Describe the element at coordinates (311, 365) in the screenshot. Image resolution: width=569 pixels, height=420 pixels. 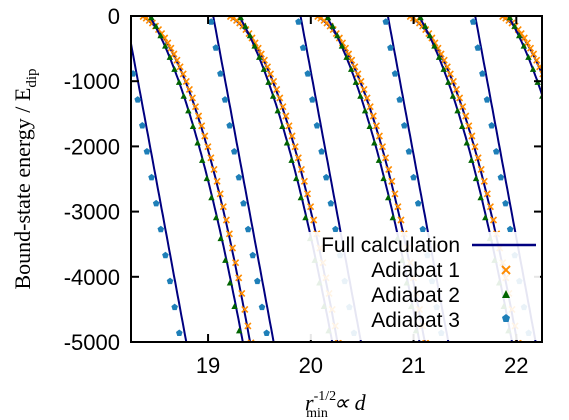
I see `x-tick-label: 20` at that location.